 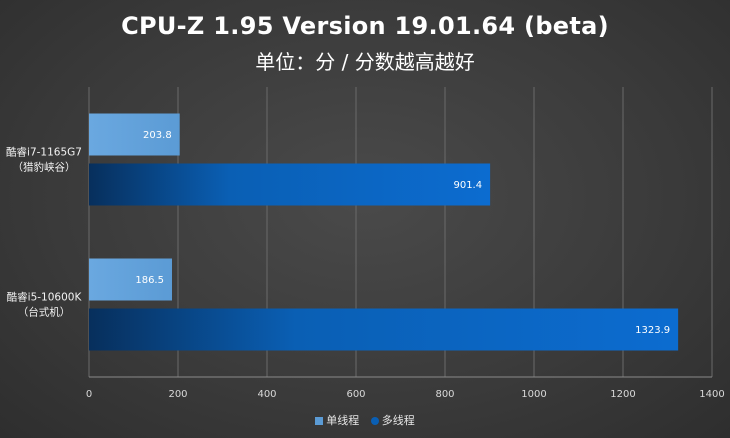 What do you see at coordinates (365, 420) in the screenshot?
I see `chart-legend: 单线程 多线程` at bounding box center [365, 420].